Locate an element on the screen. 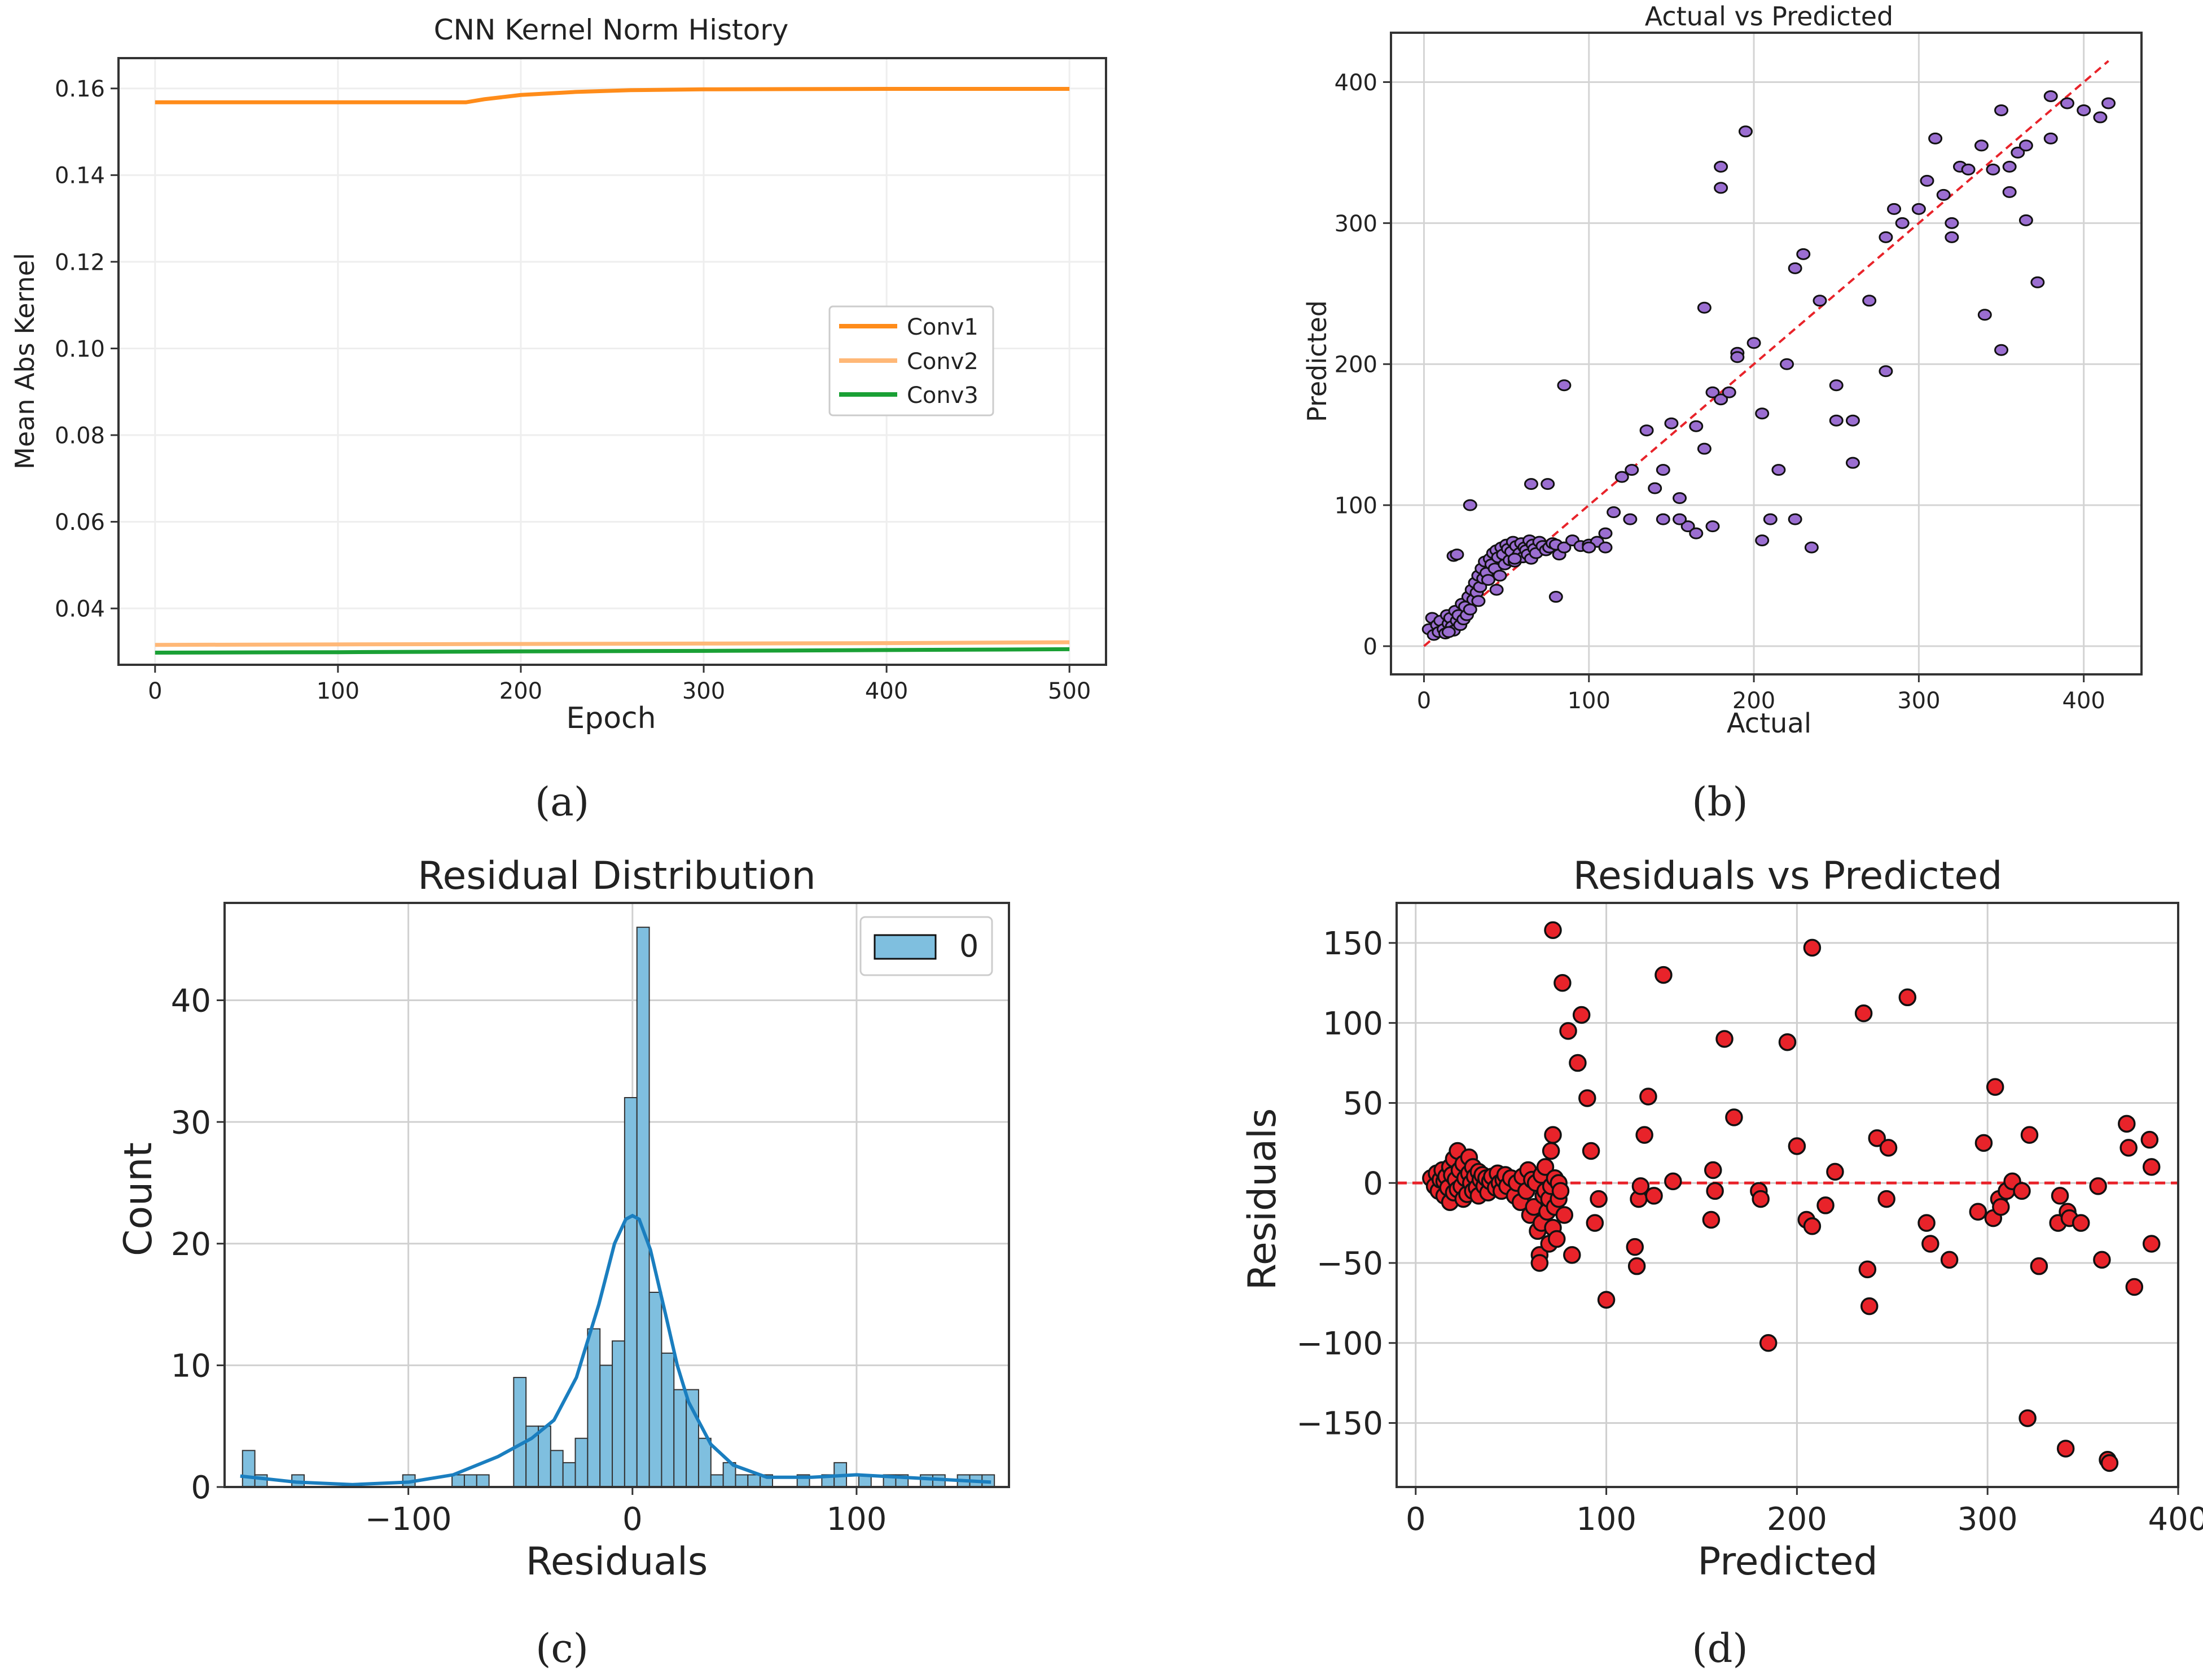  plot-frame is located at coordinates (616, 1195).